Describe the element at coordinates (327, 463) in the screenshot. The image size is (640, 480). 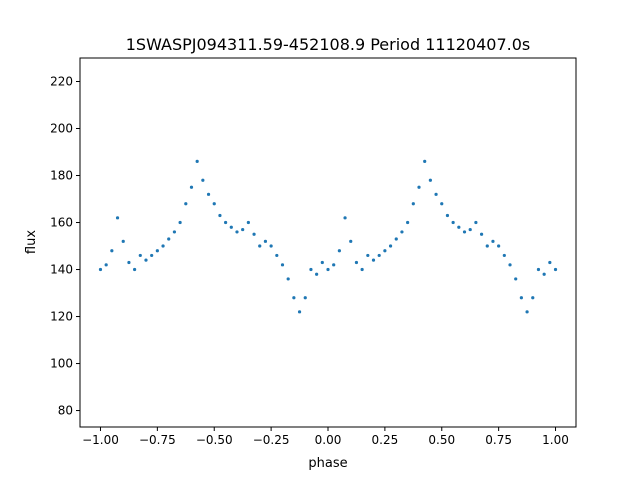
I see `x-axis-label: phase` at that location.